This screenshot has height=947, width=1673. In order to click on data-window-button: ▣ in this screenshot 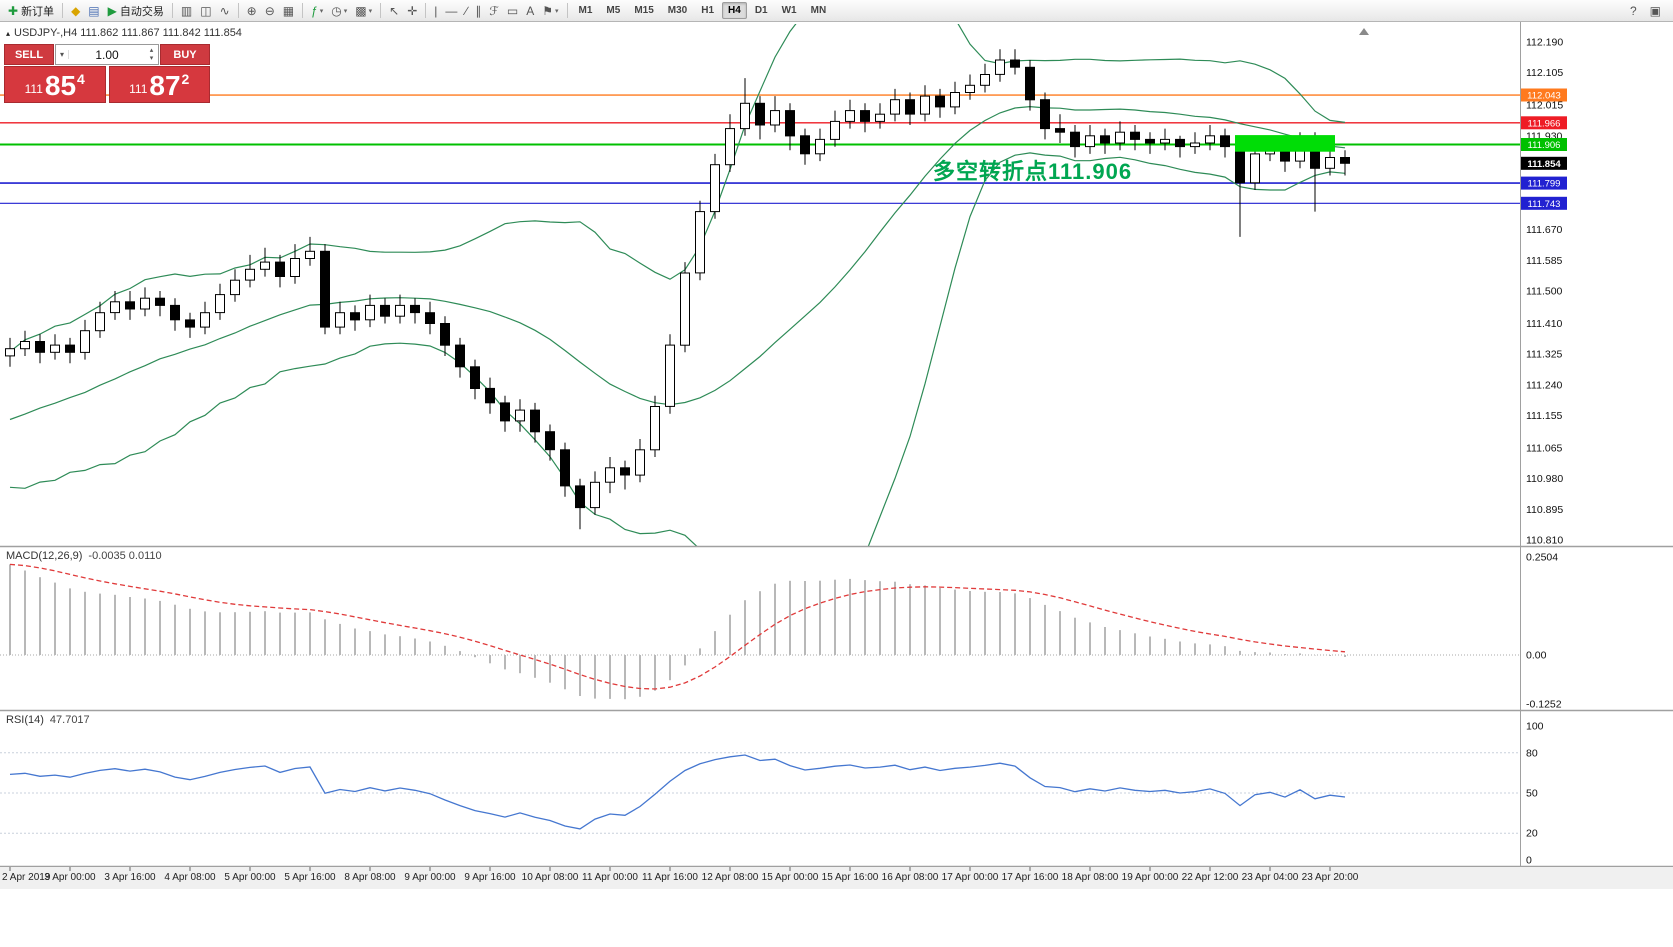, I will do `click(1655, 11)`.